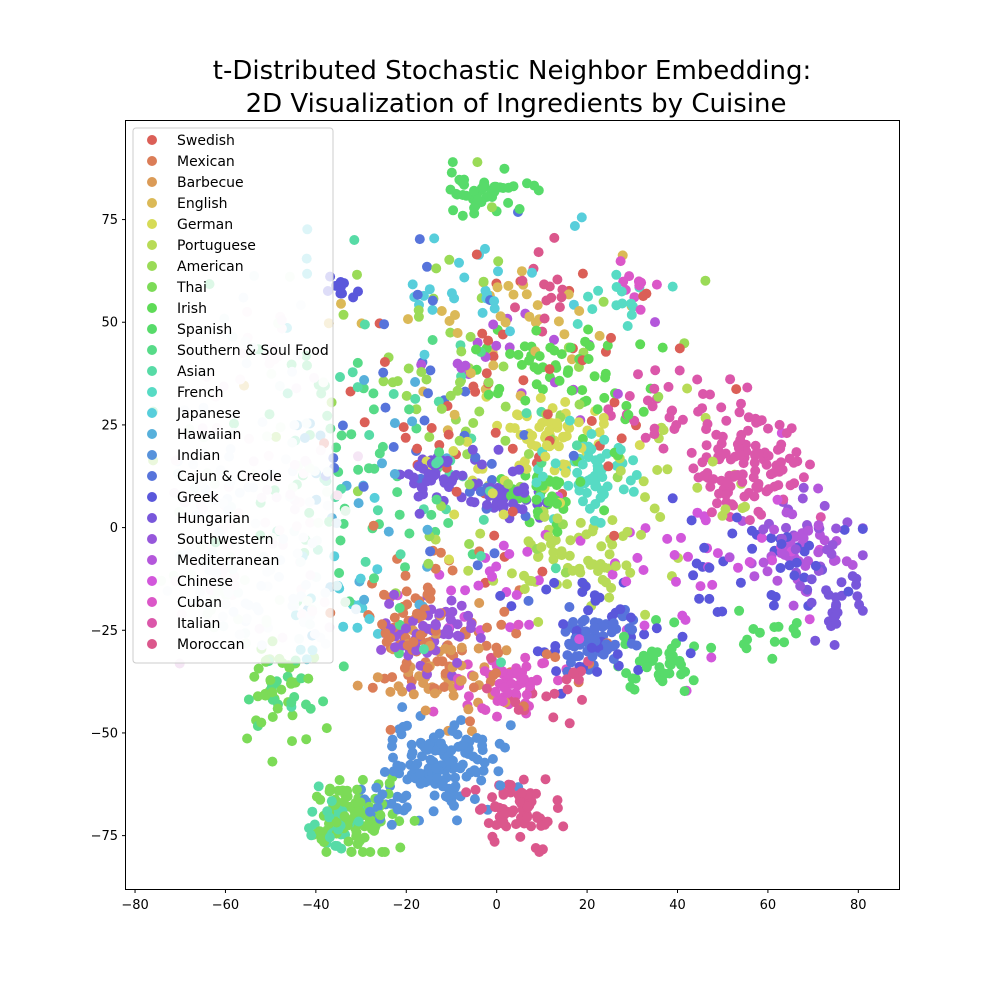 The height and width of the screenshot is (1000, 1000). I want to click on data-point-mexican, so click(392, 677).